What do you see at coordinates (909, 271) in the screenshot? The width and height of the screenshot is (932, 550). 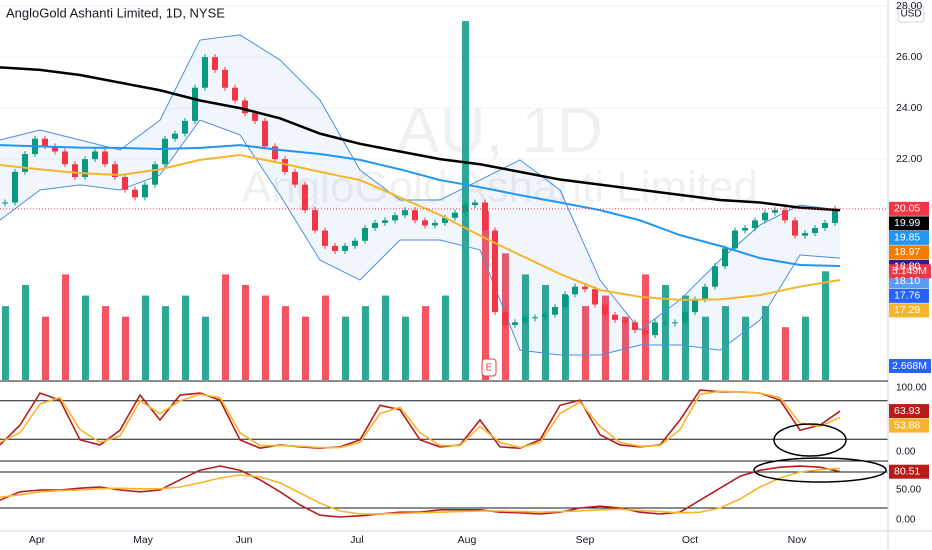 I see `volume-tag-label: 5.149M` at bounding box center [909, 271].